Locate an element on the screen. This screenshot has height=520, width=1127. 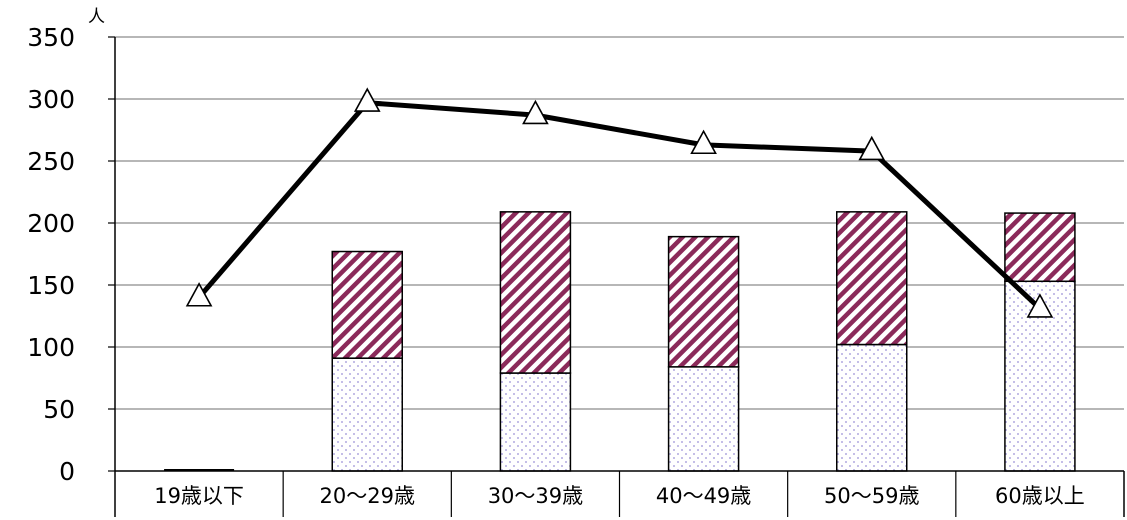
x-category-label: 60歳以上 is located at coordinates (1040, 496).